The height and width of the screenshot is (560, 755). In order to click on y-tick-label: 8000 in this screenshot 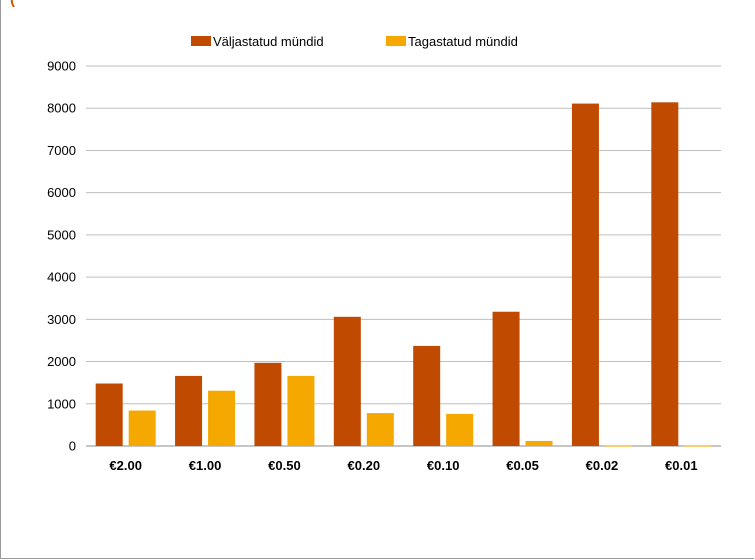, I will do `click(61, 108)`.